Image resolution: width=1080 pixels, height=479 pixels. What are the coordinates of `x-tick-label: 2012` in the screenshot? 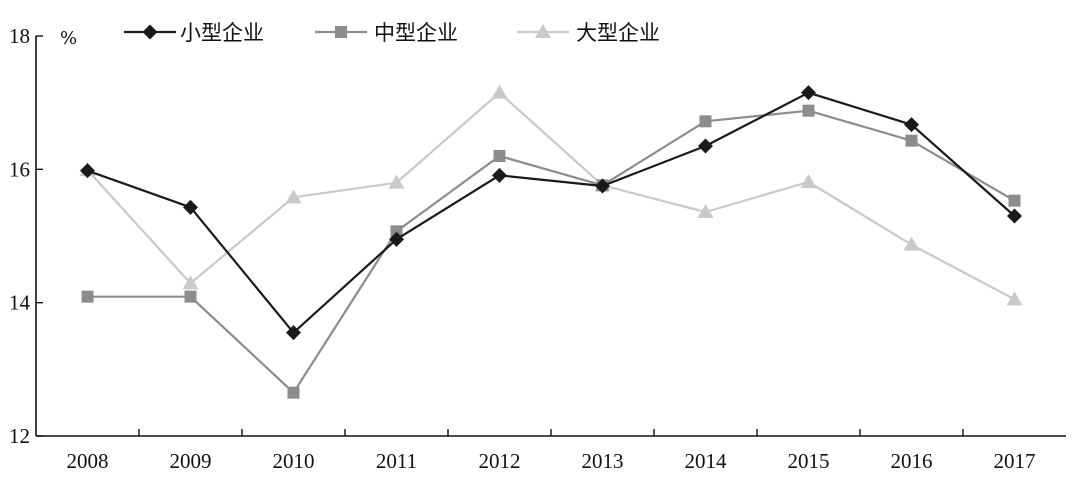 It's located at (500, 461).